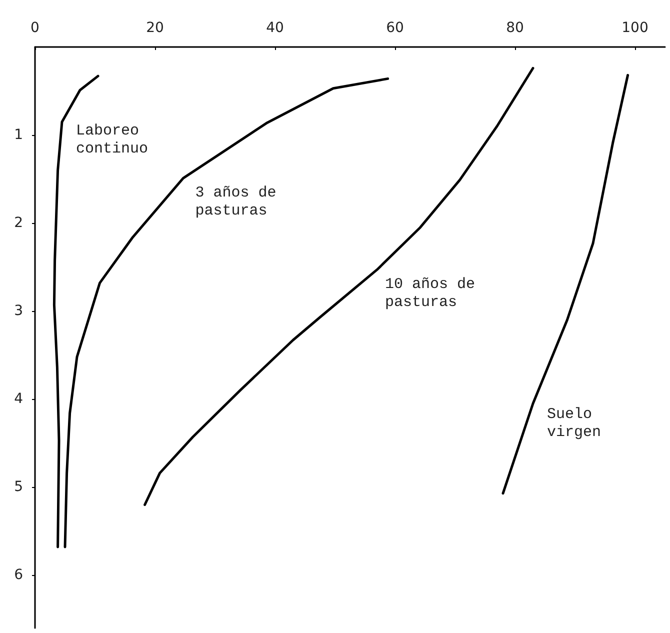 The width and height of the screenshot is (670, 633). I want to click on series-label: Laboreo continuo, so click(112, 140).